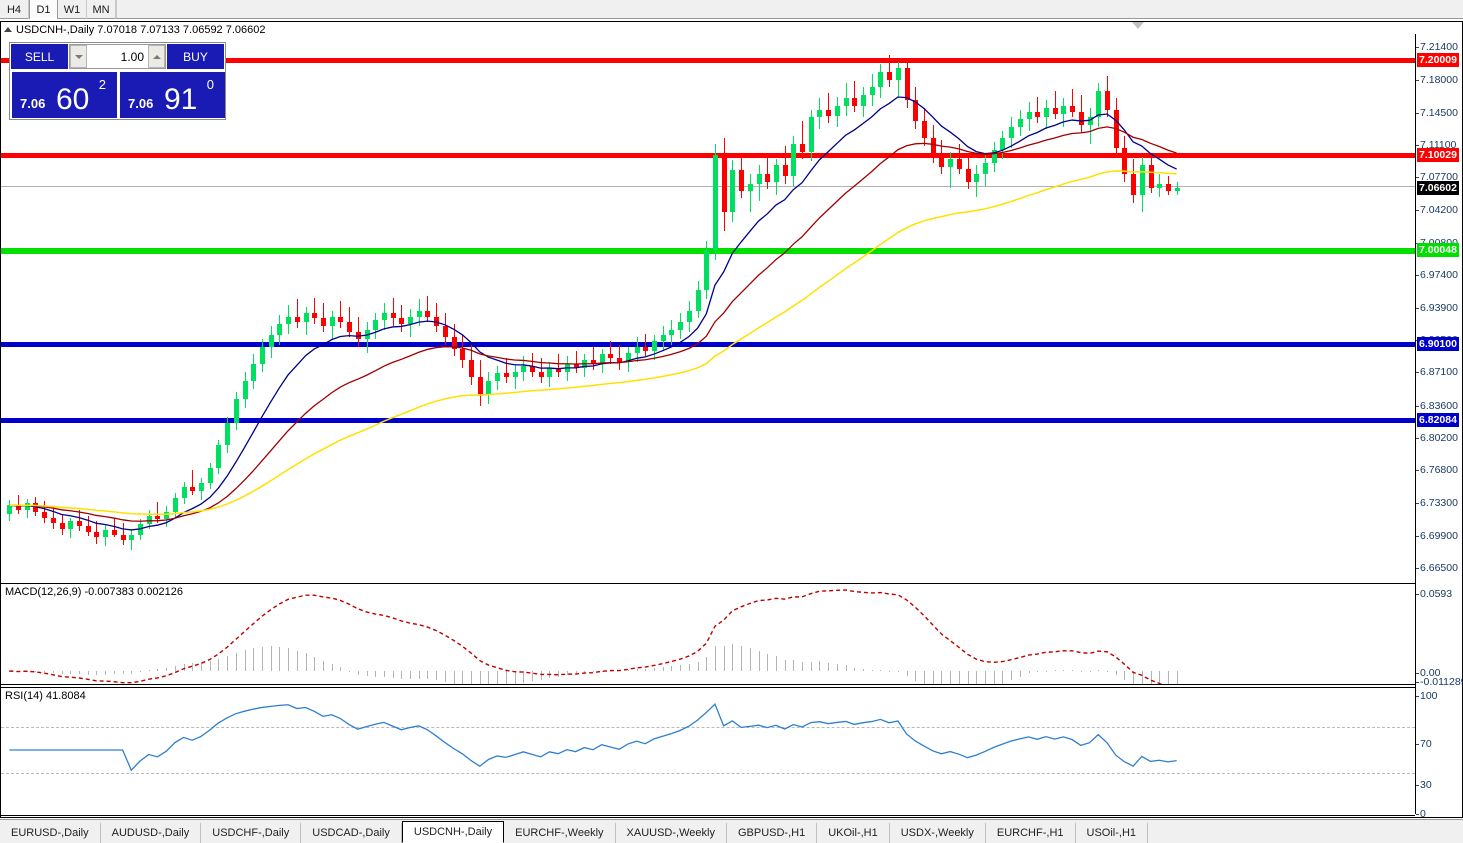 The image size is (1463, 843). I want to click on trade-panel-controls: SELL 1.00 BUY, so click(117, 56).